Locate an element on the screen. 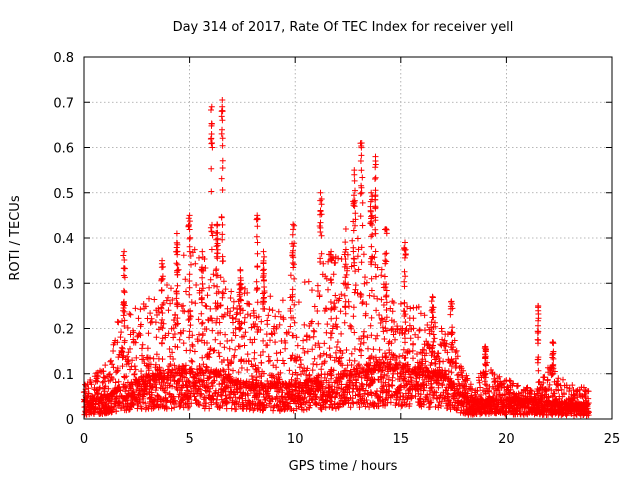 Image resolution: width=640 pixels, height=480 pixels. x-tick-labels: 0 5 10 15 20 25 is located at coordinates (350, 439).